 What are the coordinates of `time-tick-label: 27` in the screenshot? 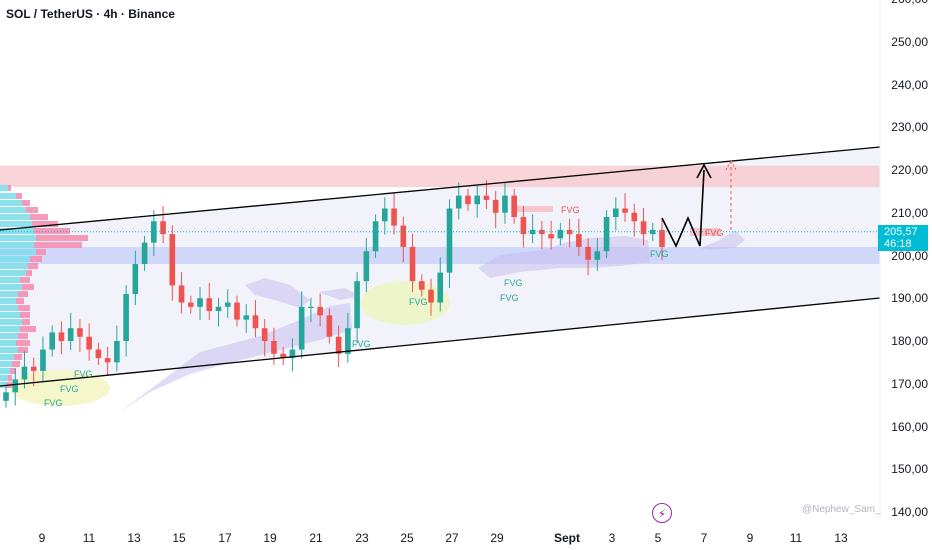 It's located at (452, 538).